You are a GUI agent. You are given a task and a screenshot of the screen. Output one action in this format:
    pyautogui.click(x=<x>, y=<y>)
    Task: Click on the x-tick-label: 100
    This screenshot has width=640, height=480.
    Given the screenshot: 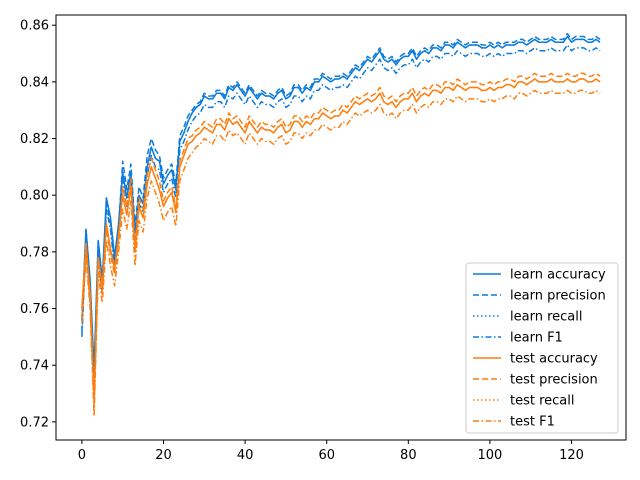 What is the action you would take?
    pyautogui.click(x=490, y=455)
    